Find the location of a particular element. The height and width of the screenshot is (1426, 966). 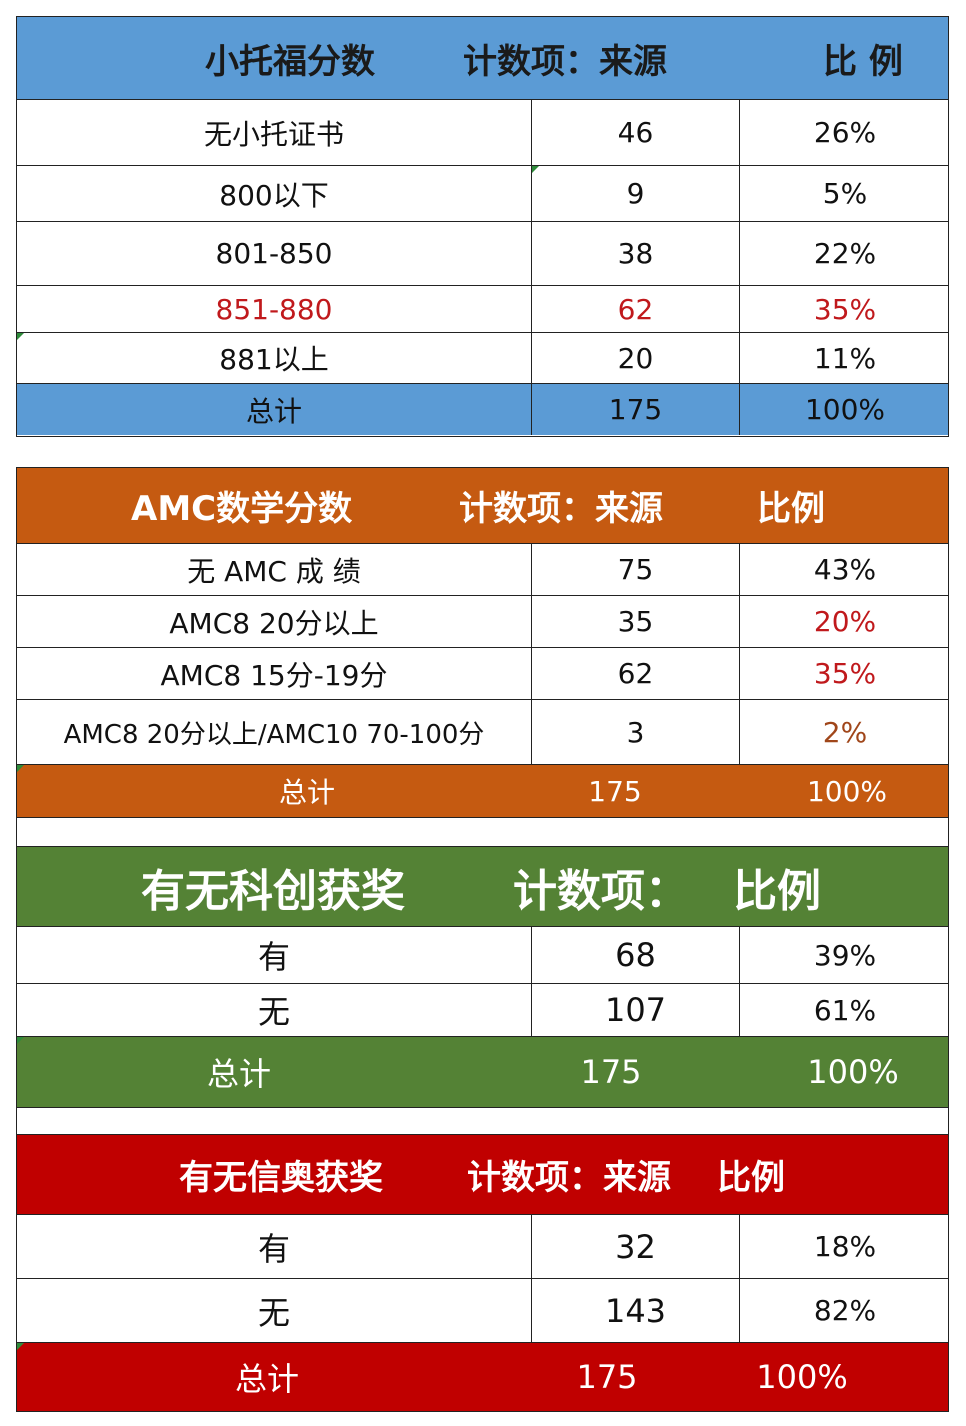

row-count: 32 is located at coordinates (636, 1246).